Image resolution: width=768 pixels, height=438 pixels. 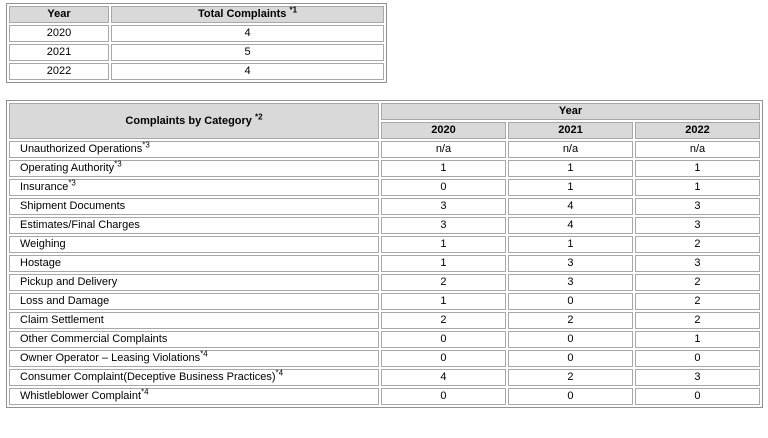 I want to click on category-name: Hostage, so click(x=40, y=263).